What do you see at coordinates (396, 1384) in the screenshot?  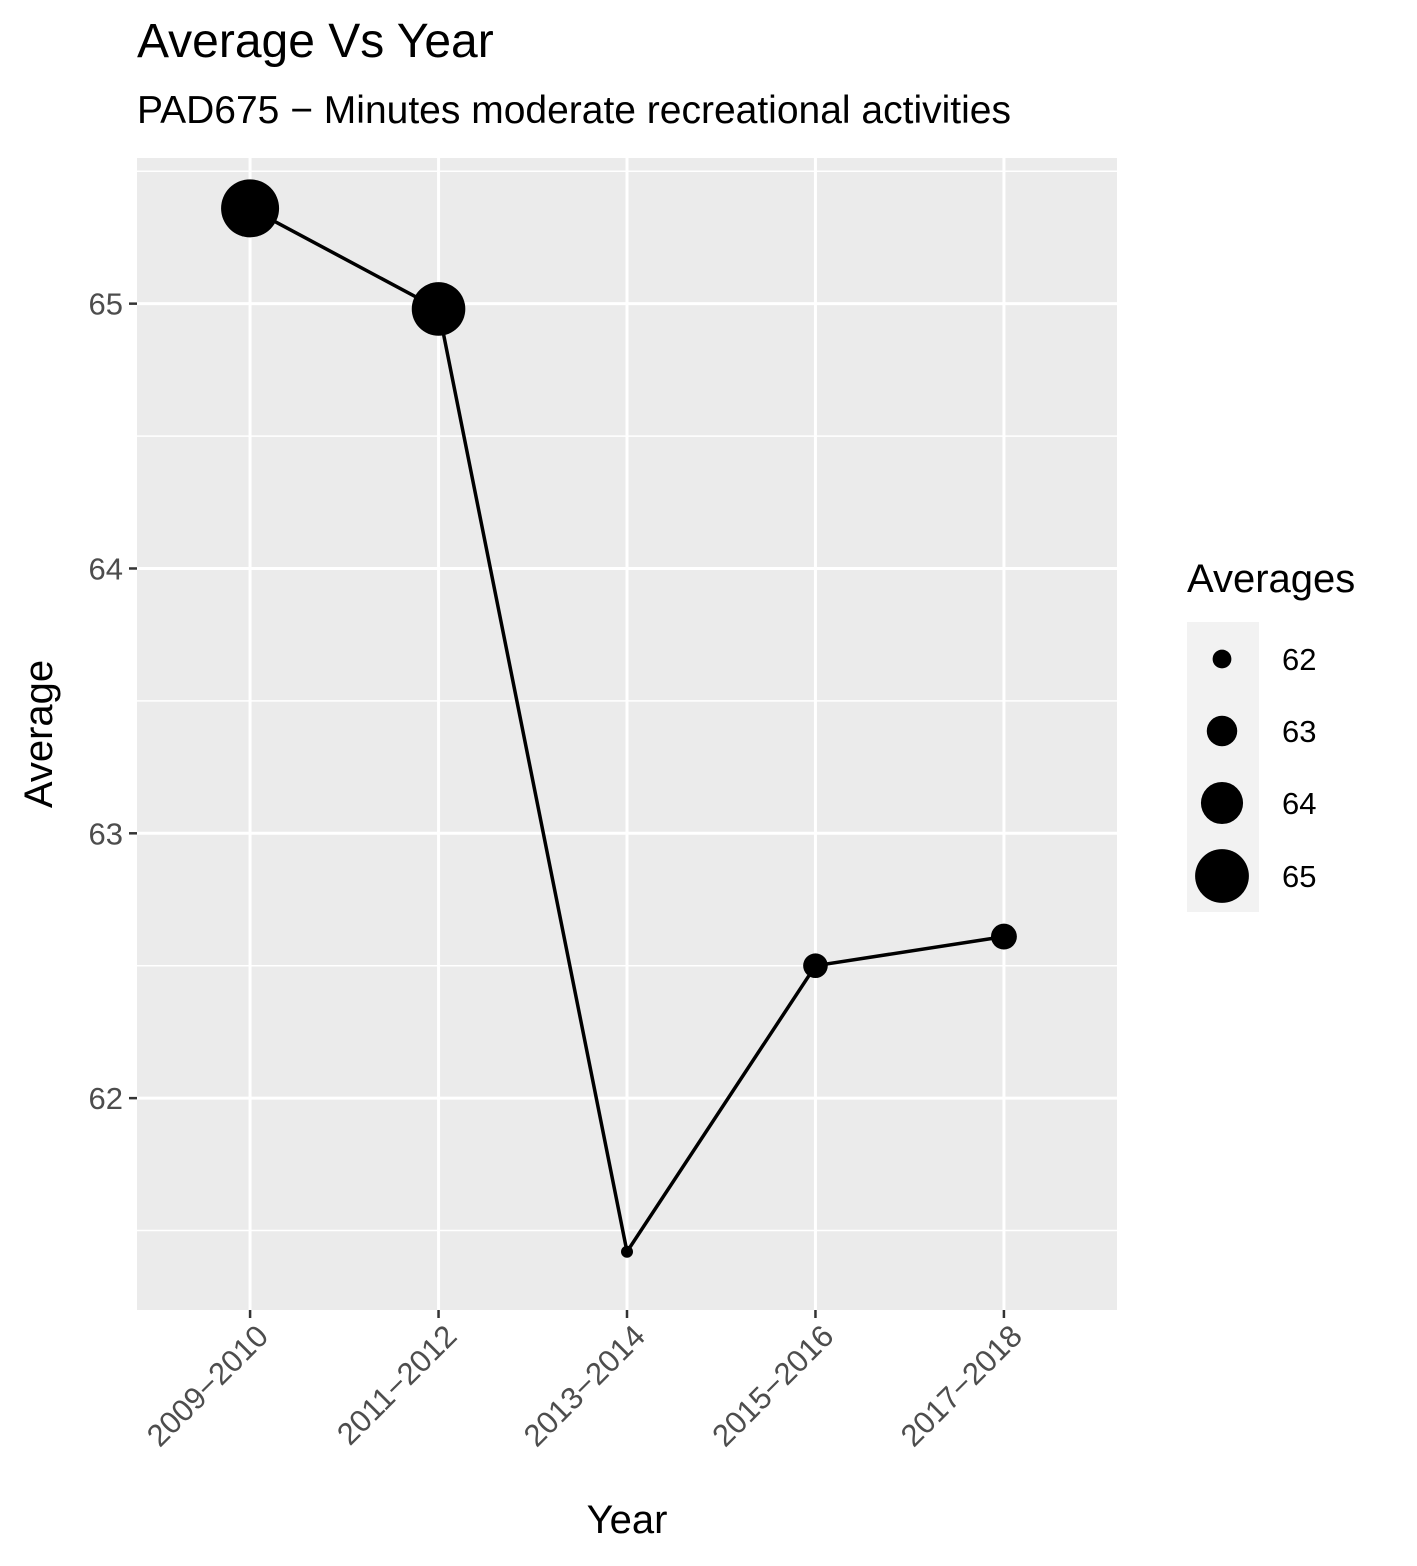 I see `x-tick-label: 2011−2012` at bounding box center [396, 1384].